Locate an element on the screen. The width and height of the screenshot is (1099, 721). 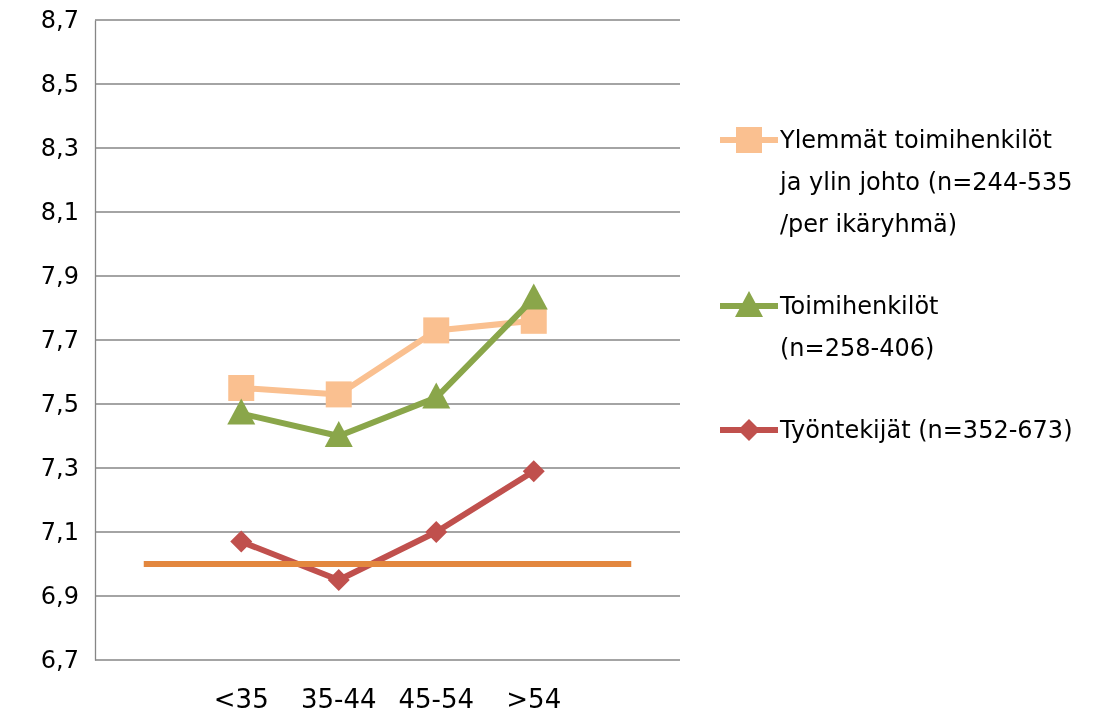
y-tick-label: 6,9 is located at coordinates (59, 596).